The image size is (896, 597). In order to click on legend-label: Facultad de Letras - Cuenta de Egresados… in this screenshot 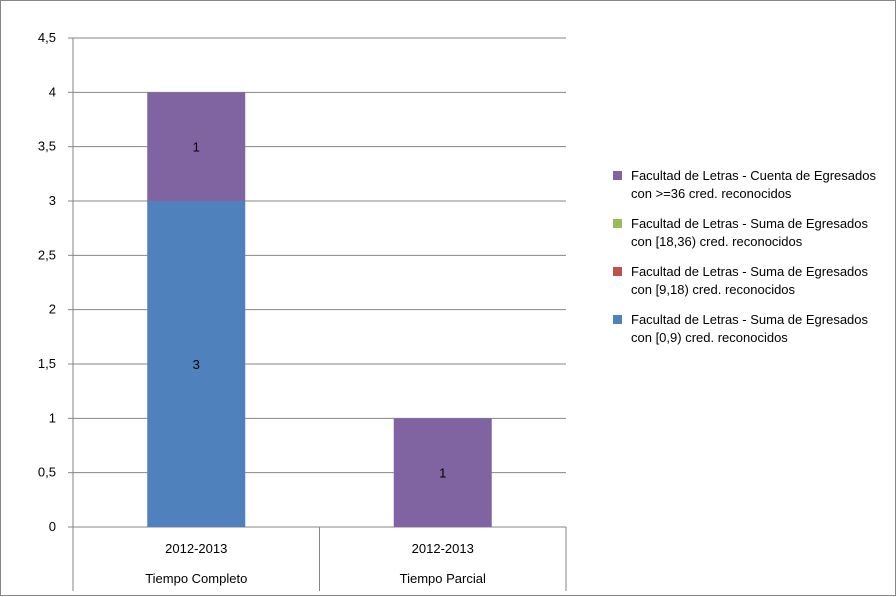, I will do `click(753, 184)`.